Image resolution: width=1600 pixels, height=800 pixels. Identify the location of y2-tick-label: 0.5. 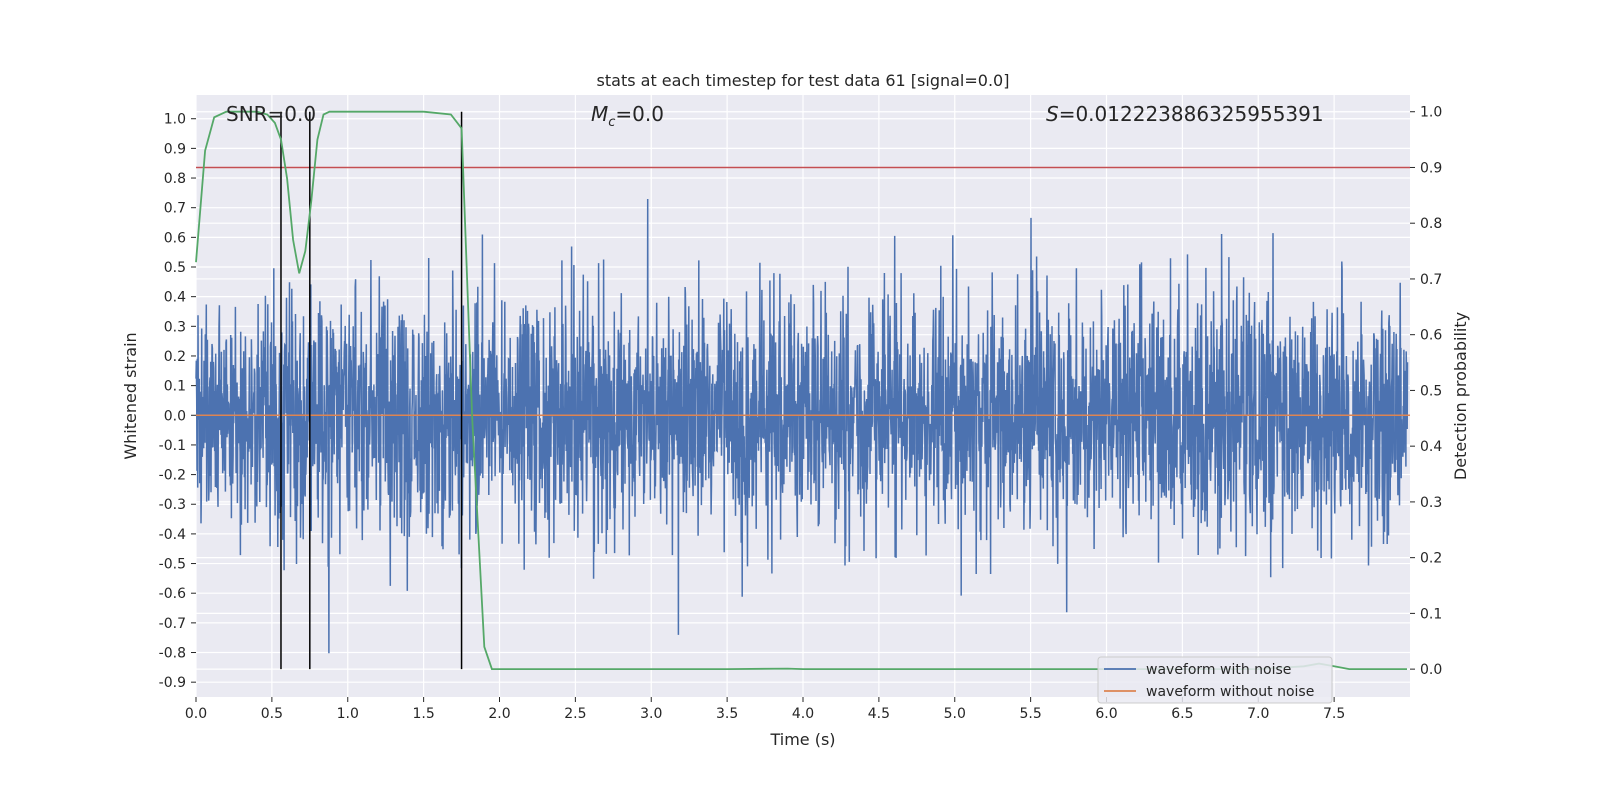
(1431, 391).